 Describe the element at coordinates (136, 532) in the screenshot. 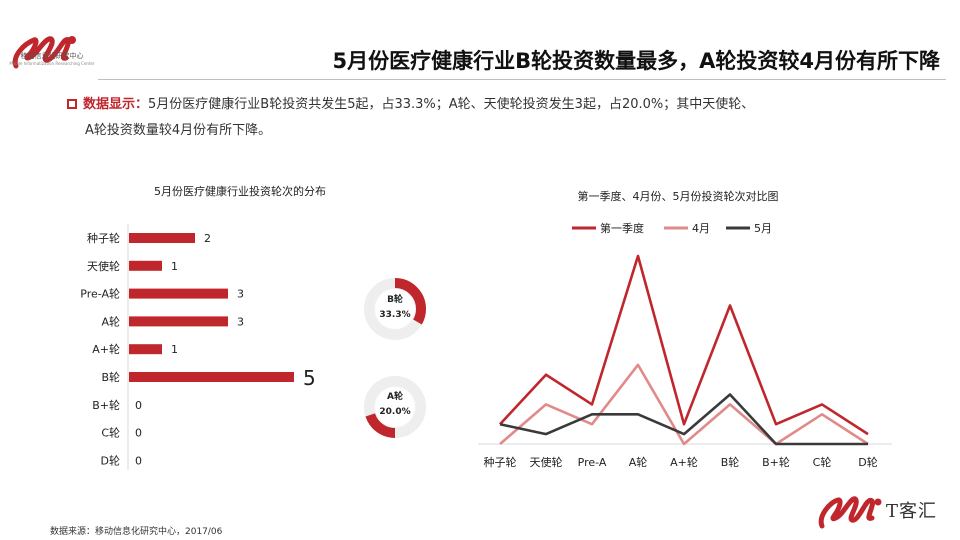

I see `data-source: 数据来源：移动信息化研究中心，2017/06` at that location.